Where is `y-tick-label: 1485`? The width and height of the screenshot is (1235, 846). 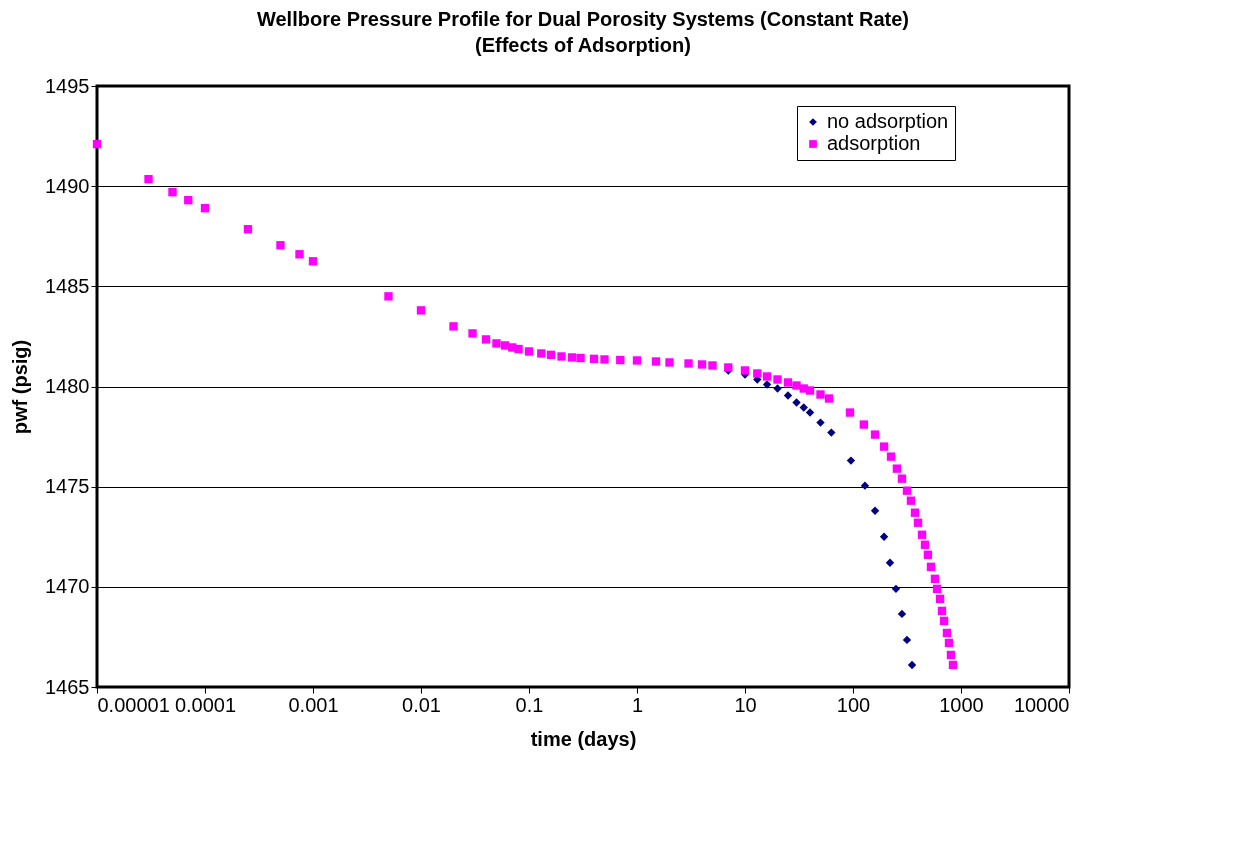 y-tick-label: 1485 is located at coordinates (67, 285).